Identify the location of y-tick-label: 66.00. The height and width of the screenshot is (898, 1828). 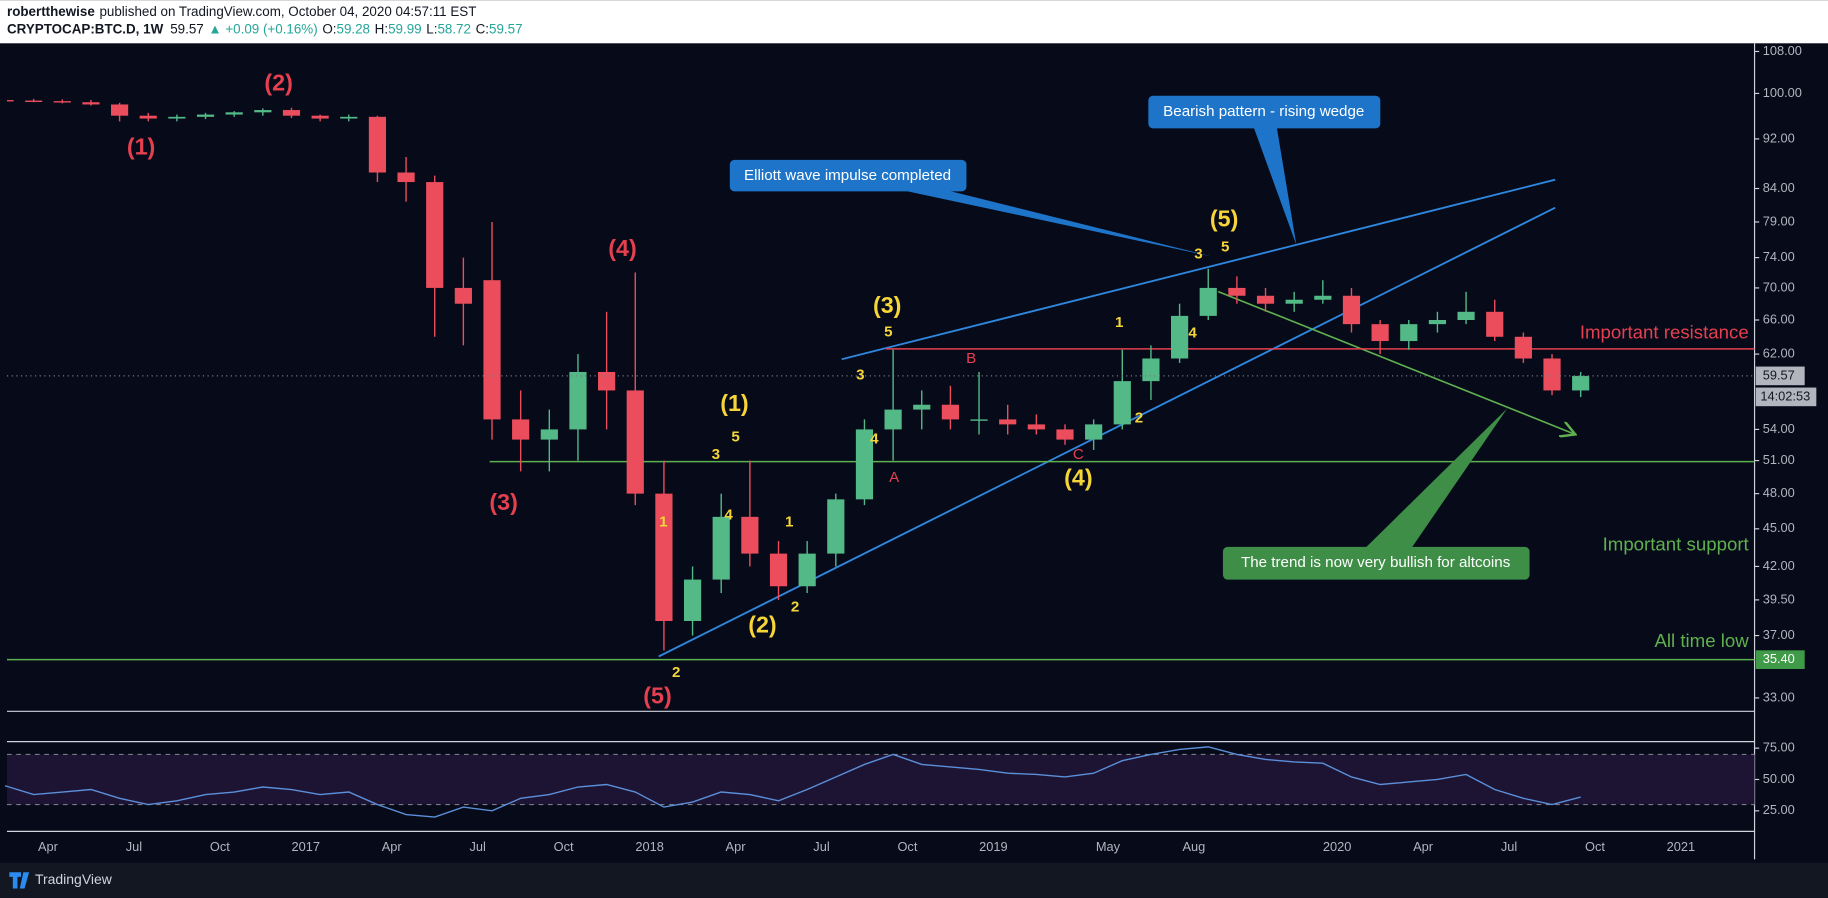
(1779, 318).